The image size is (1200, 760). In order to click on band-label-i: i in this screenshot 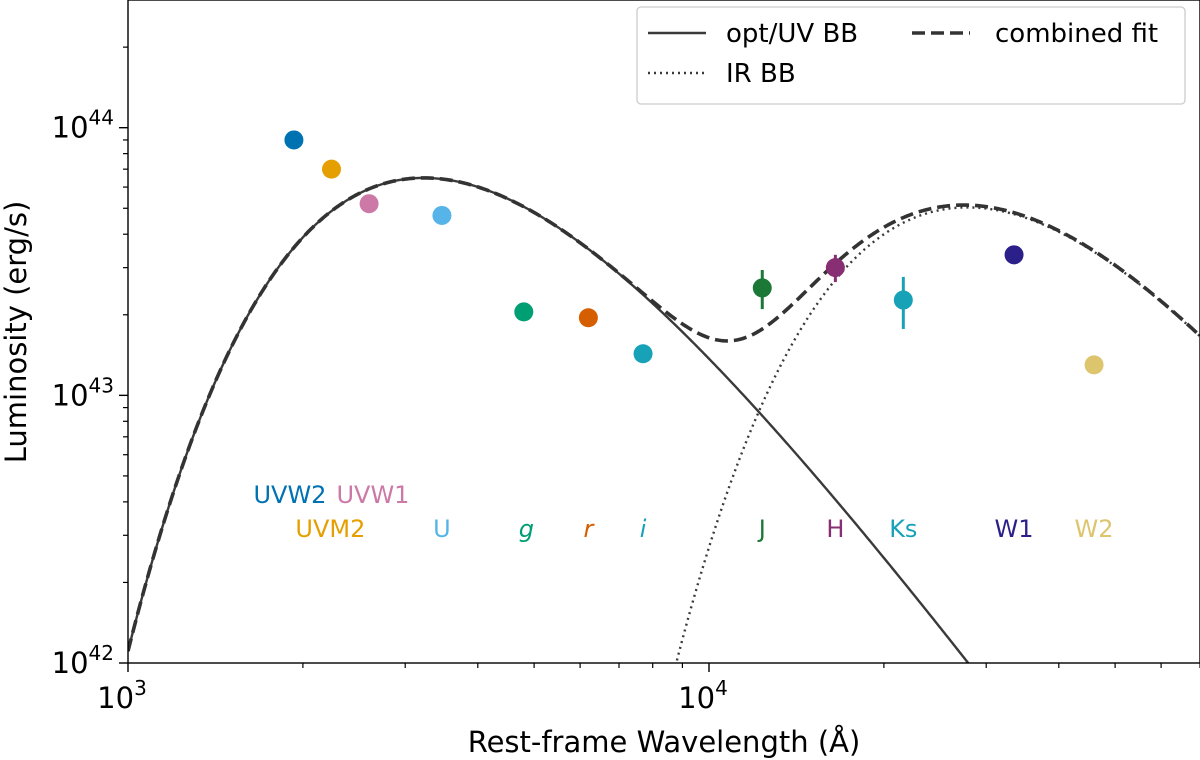, I will do `click(643, 529)`.